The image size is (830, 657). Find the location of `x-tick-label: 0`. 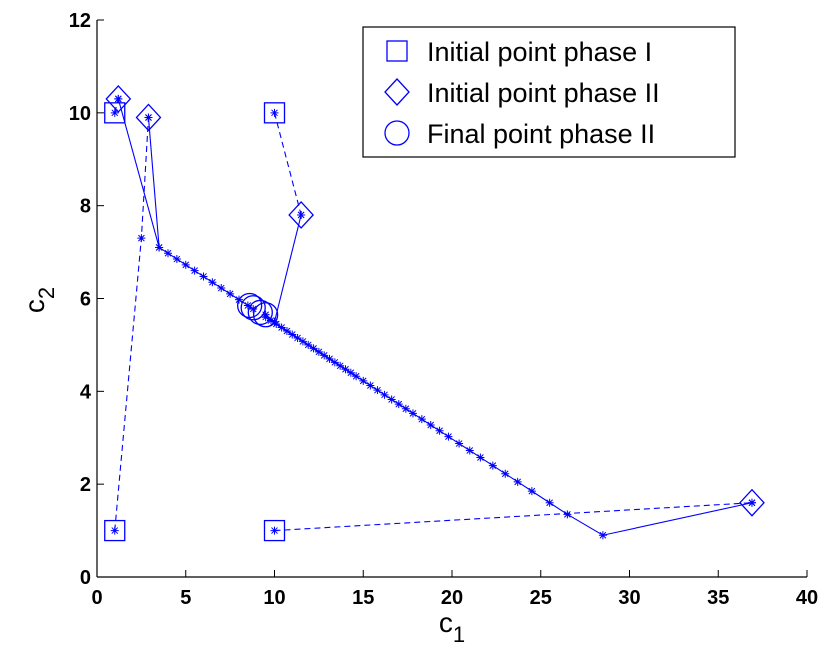

x-tick-label: 0 is located at coordinates (96, 598).